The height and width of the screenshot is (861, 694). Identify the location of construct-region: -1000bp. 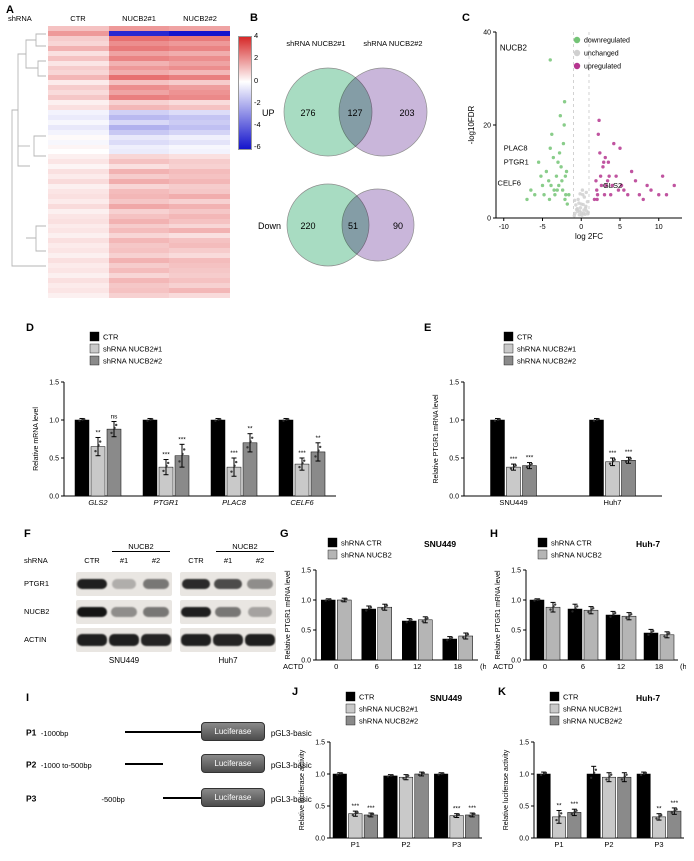
(54, 733).